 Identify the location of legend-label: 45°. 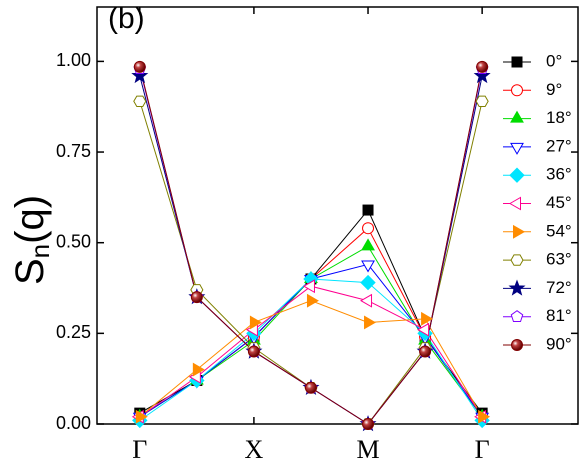
(559, 202).